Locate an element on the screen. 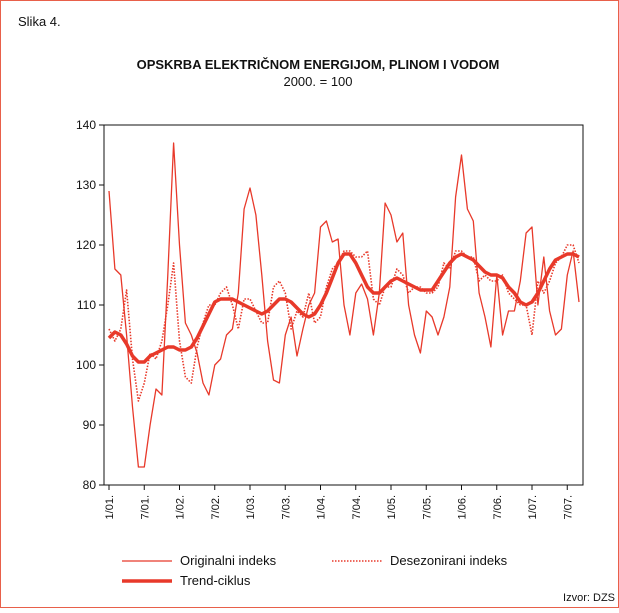 The image size is (619, 613). y-tick-label: 90 is located at coordinates (90, 425).